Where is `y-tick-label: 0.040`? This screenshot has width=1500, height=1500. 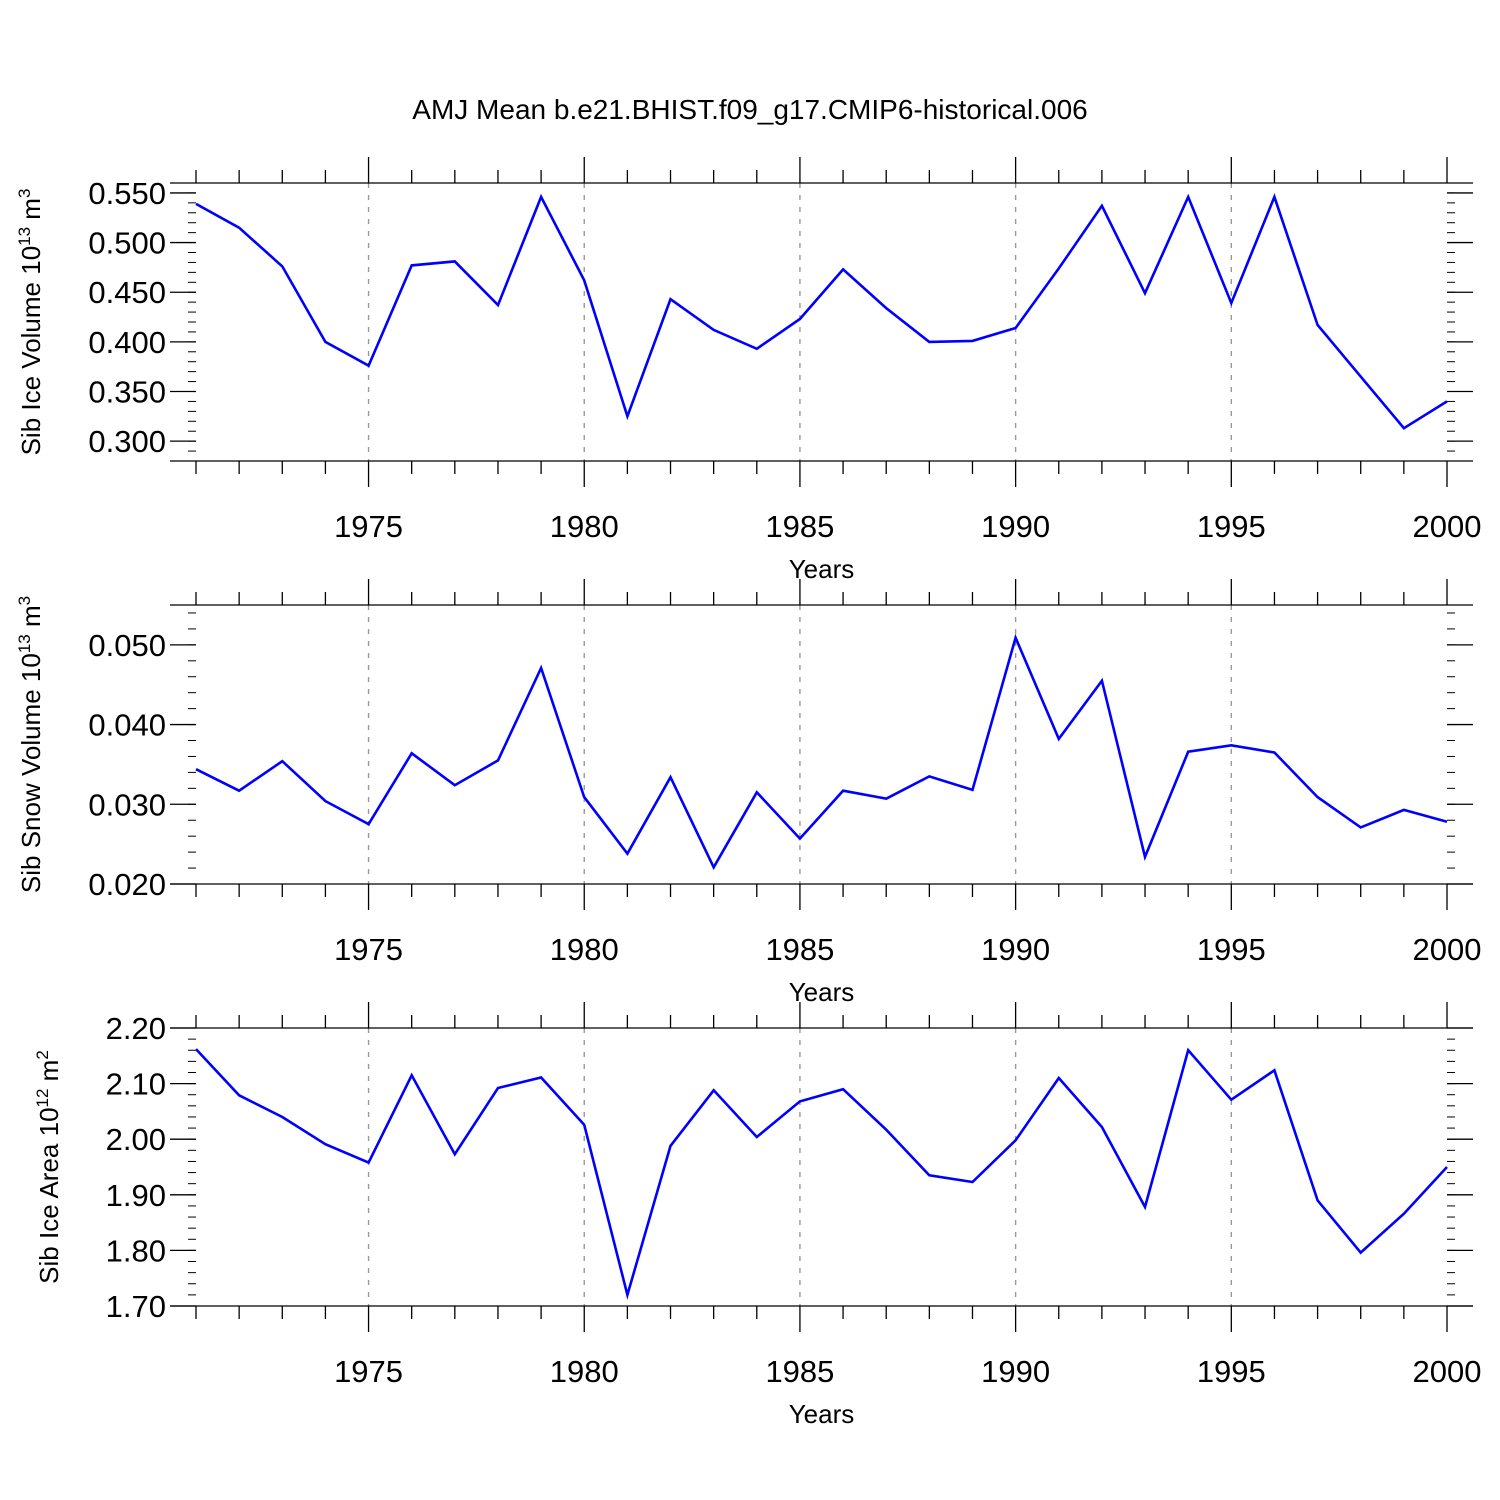 y-tick-label: 0.040 is located at coordinates (127, 725).